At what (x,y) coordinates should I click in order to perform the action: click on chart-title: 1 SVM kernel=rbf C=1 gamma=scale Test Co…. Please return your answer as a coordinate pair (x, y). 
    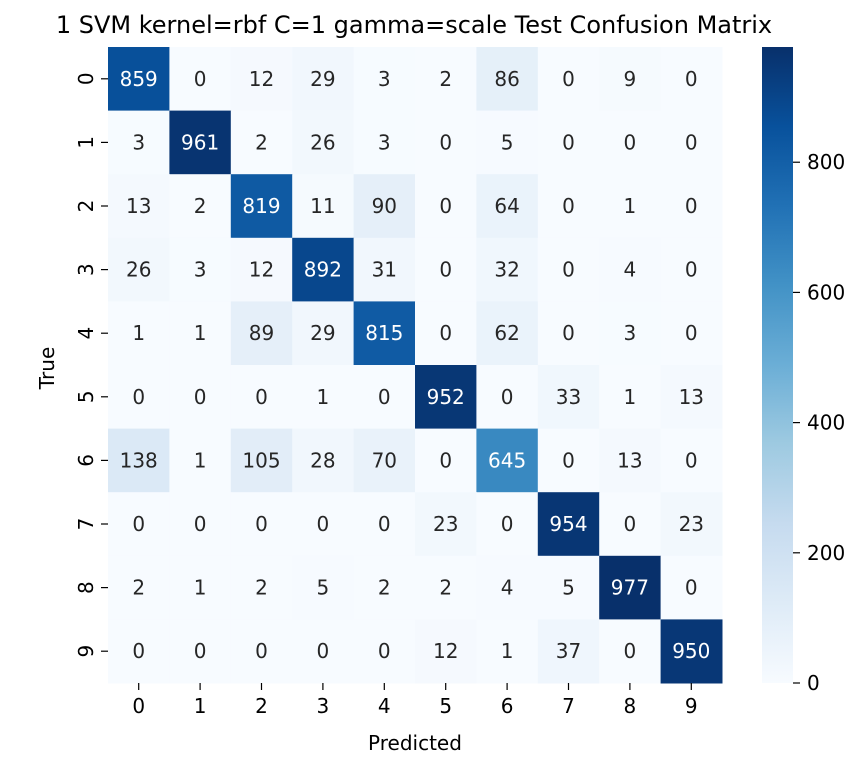
    Looking at the image, I should click on (414, 25).